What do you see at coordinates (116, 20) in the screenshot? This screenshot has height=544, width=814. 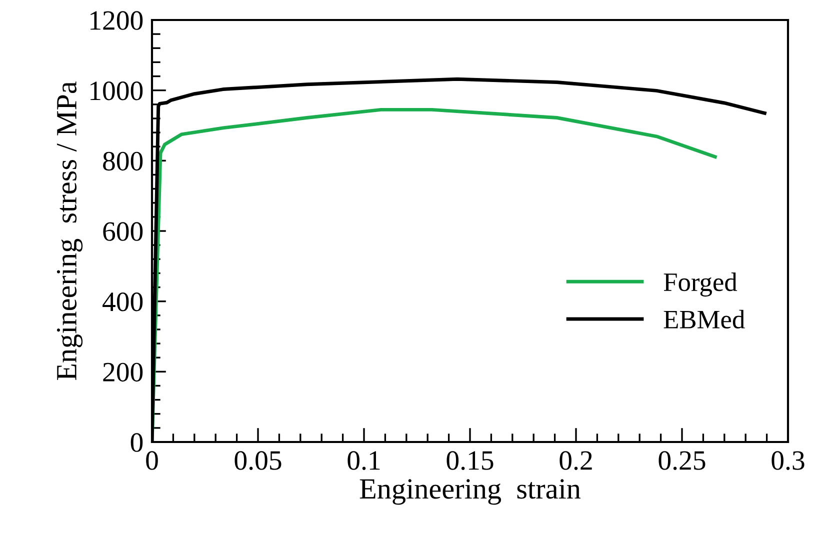 I see `y-tick-label: 1200` at bounding box center [116, 20].